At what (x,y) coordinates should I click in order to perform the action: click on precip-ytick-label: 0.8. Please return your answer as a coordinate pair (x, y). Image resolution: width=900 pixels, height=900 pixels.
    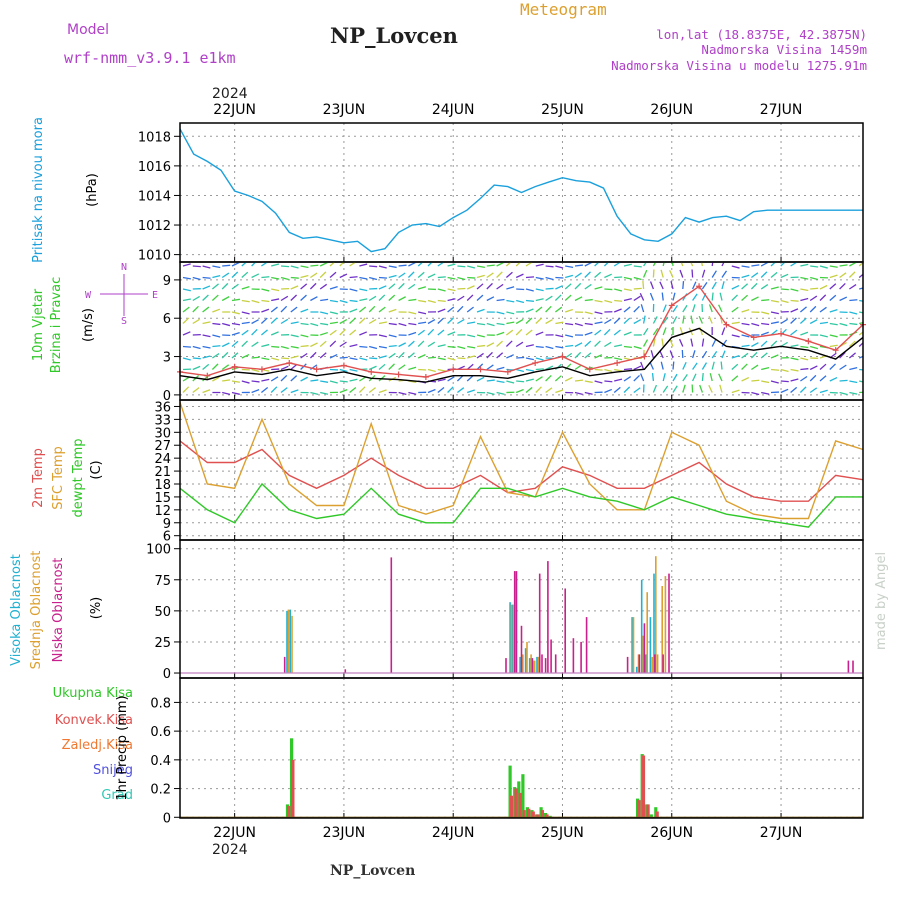
    Looking at the image, I should click on (160, 703).